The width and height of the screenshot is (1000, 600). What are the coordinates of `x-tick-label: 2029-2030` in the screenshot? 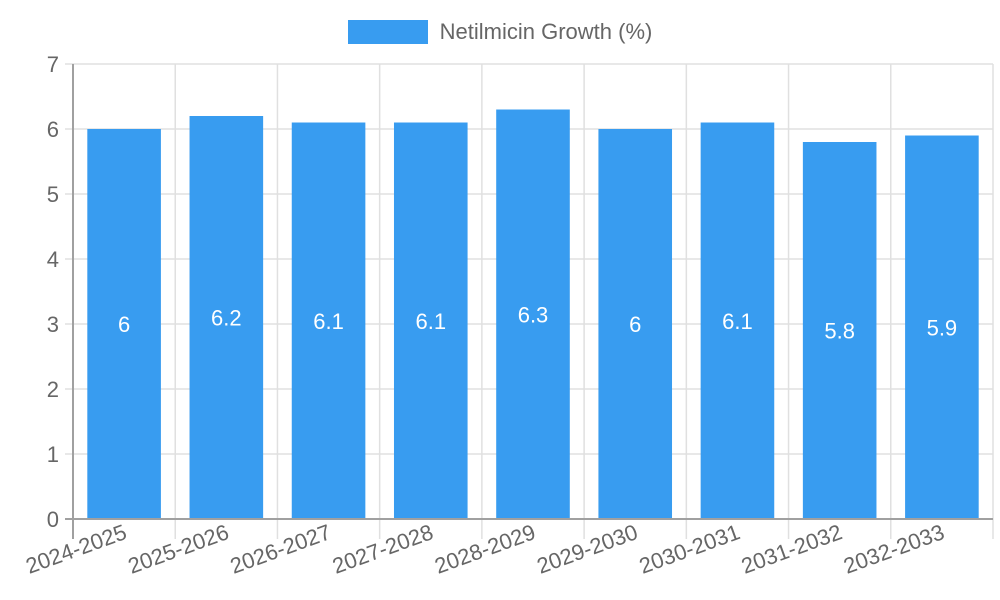 It's located at (587, 548).